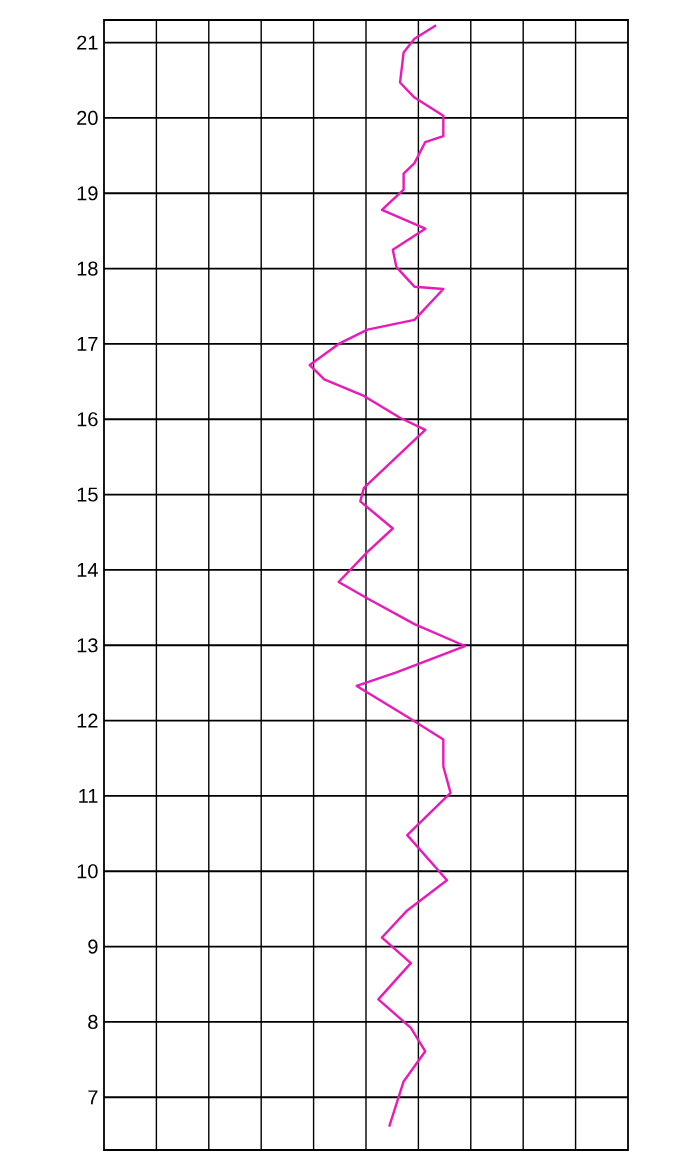  Describe the element at coordinates (87, 268) in the screenshot. I see `y-tick-label: 18` at that location.